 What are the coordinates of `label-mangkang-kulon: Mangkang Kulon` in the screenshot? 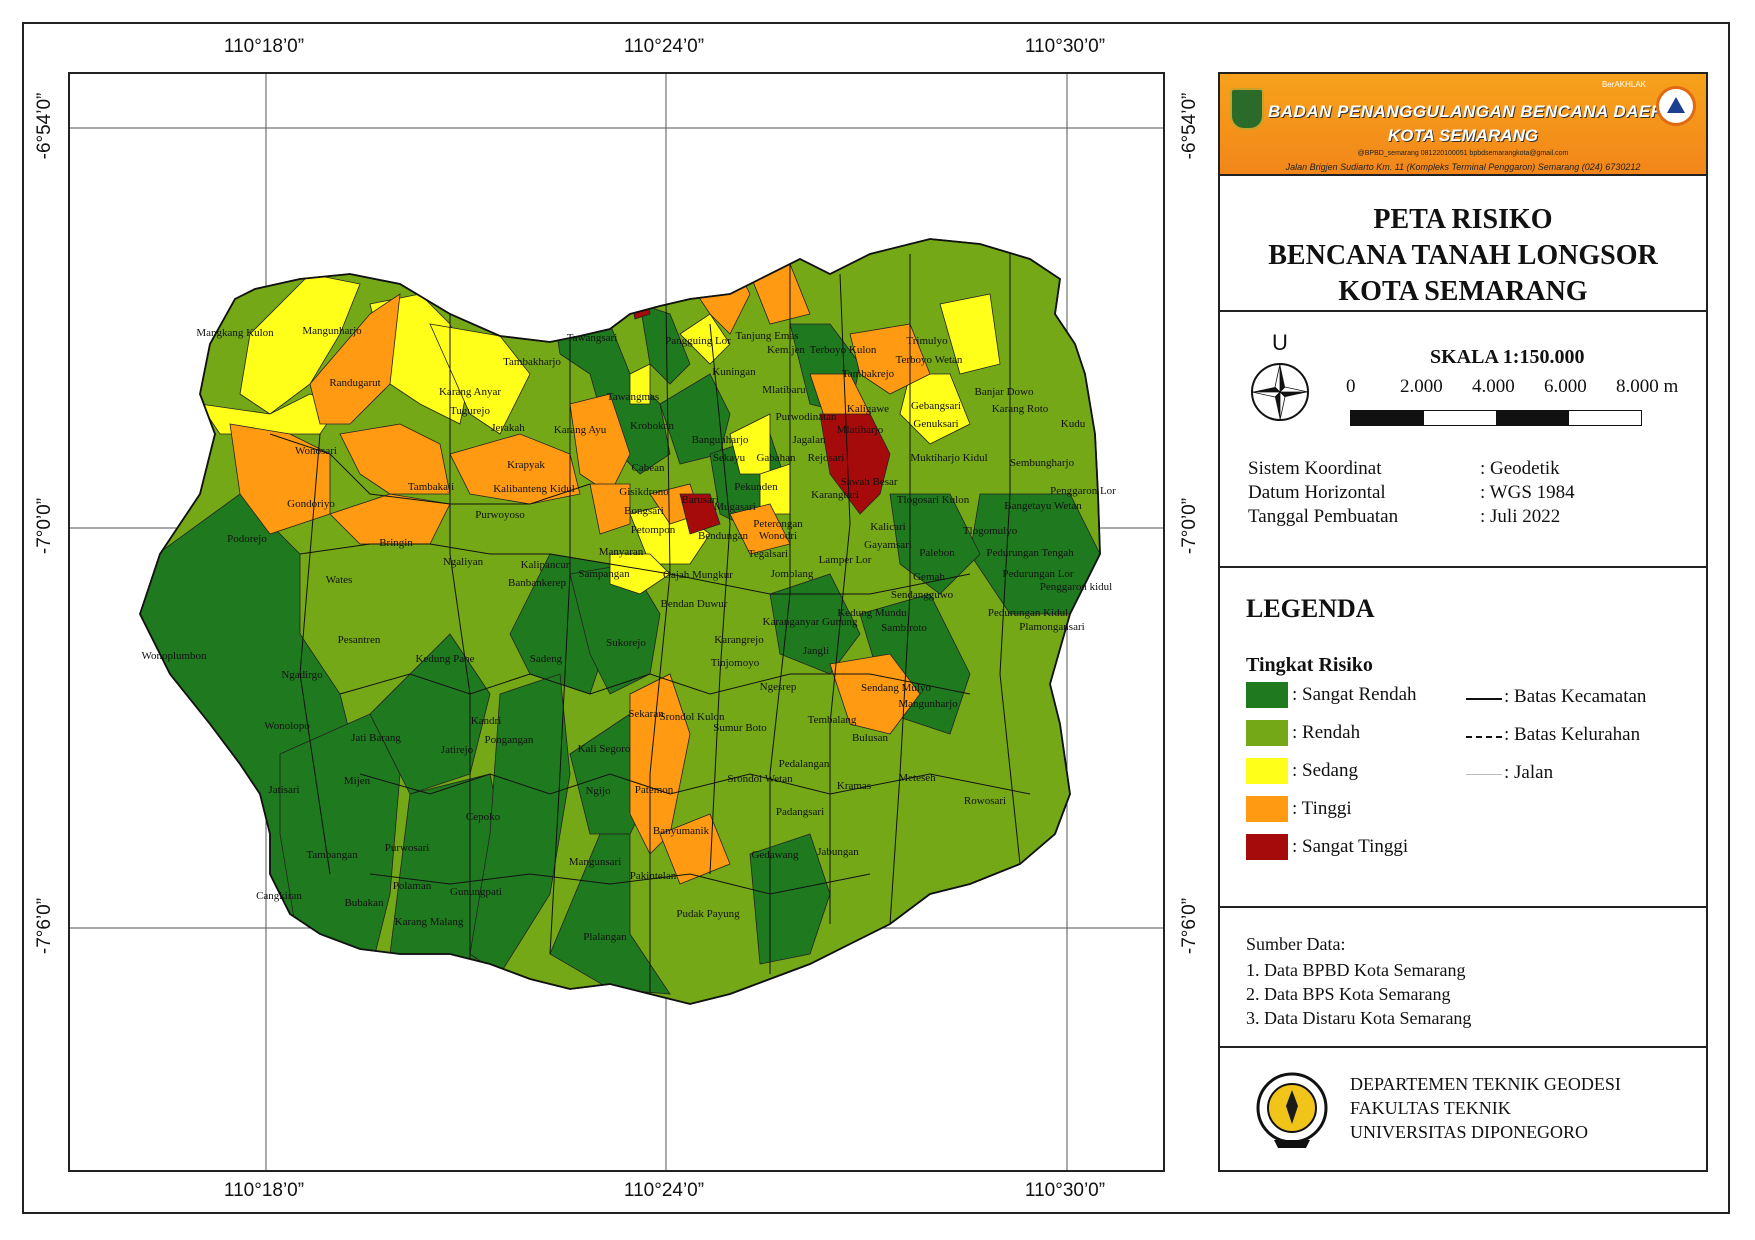 It's located at (235, 333).